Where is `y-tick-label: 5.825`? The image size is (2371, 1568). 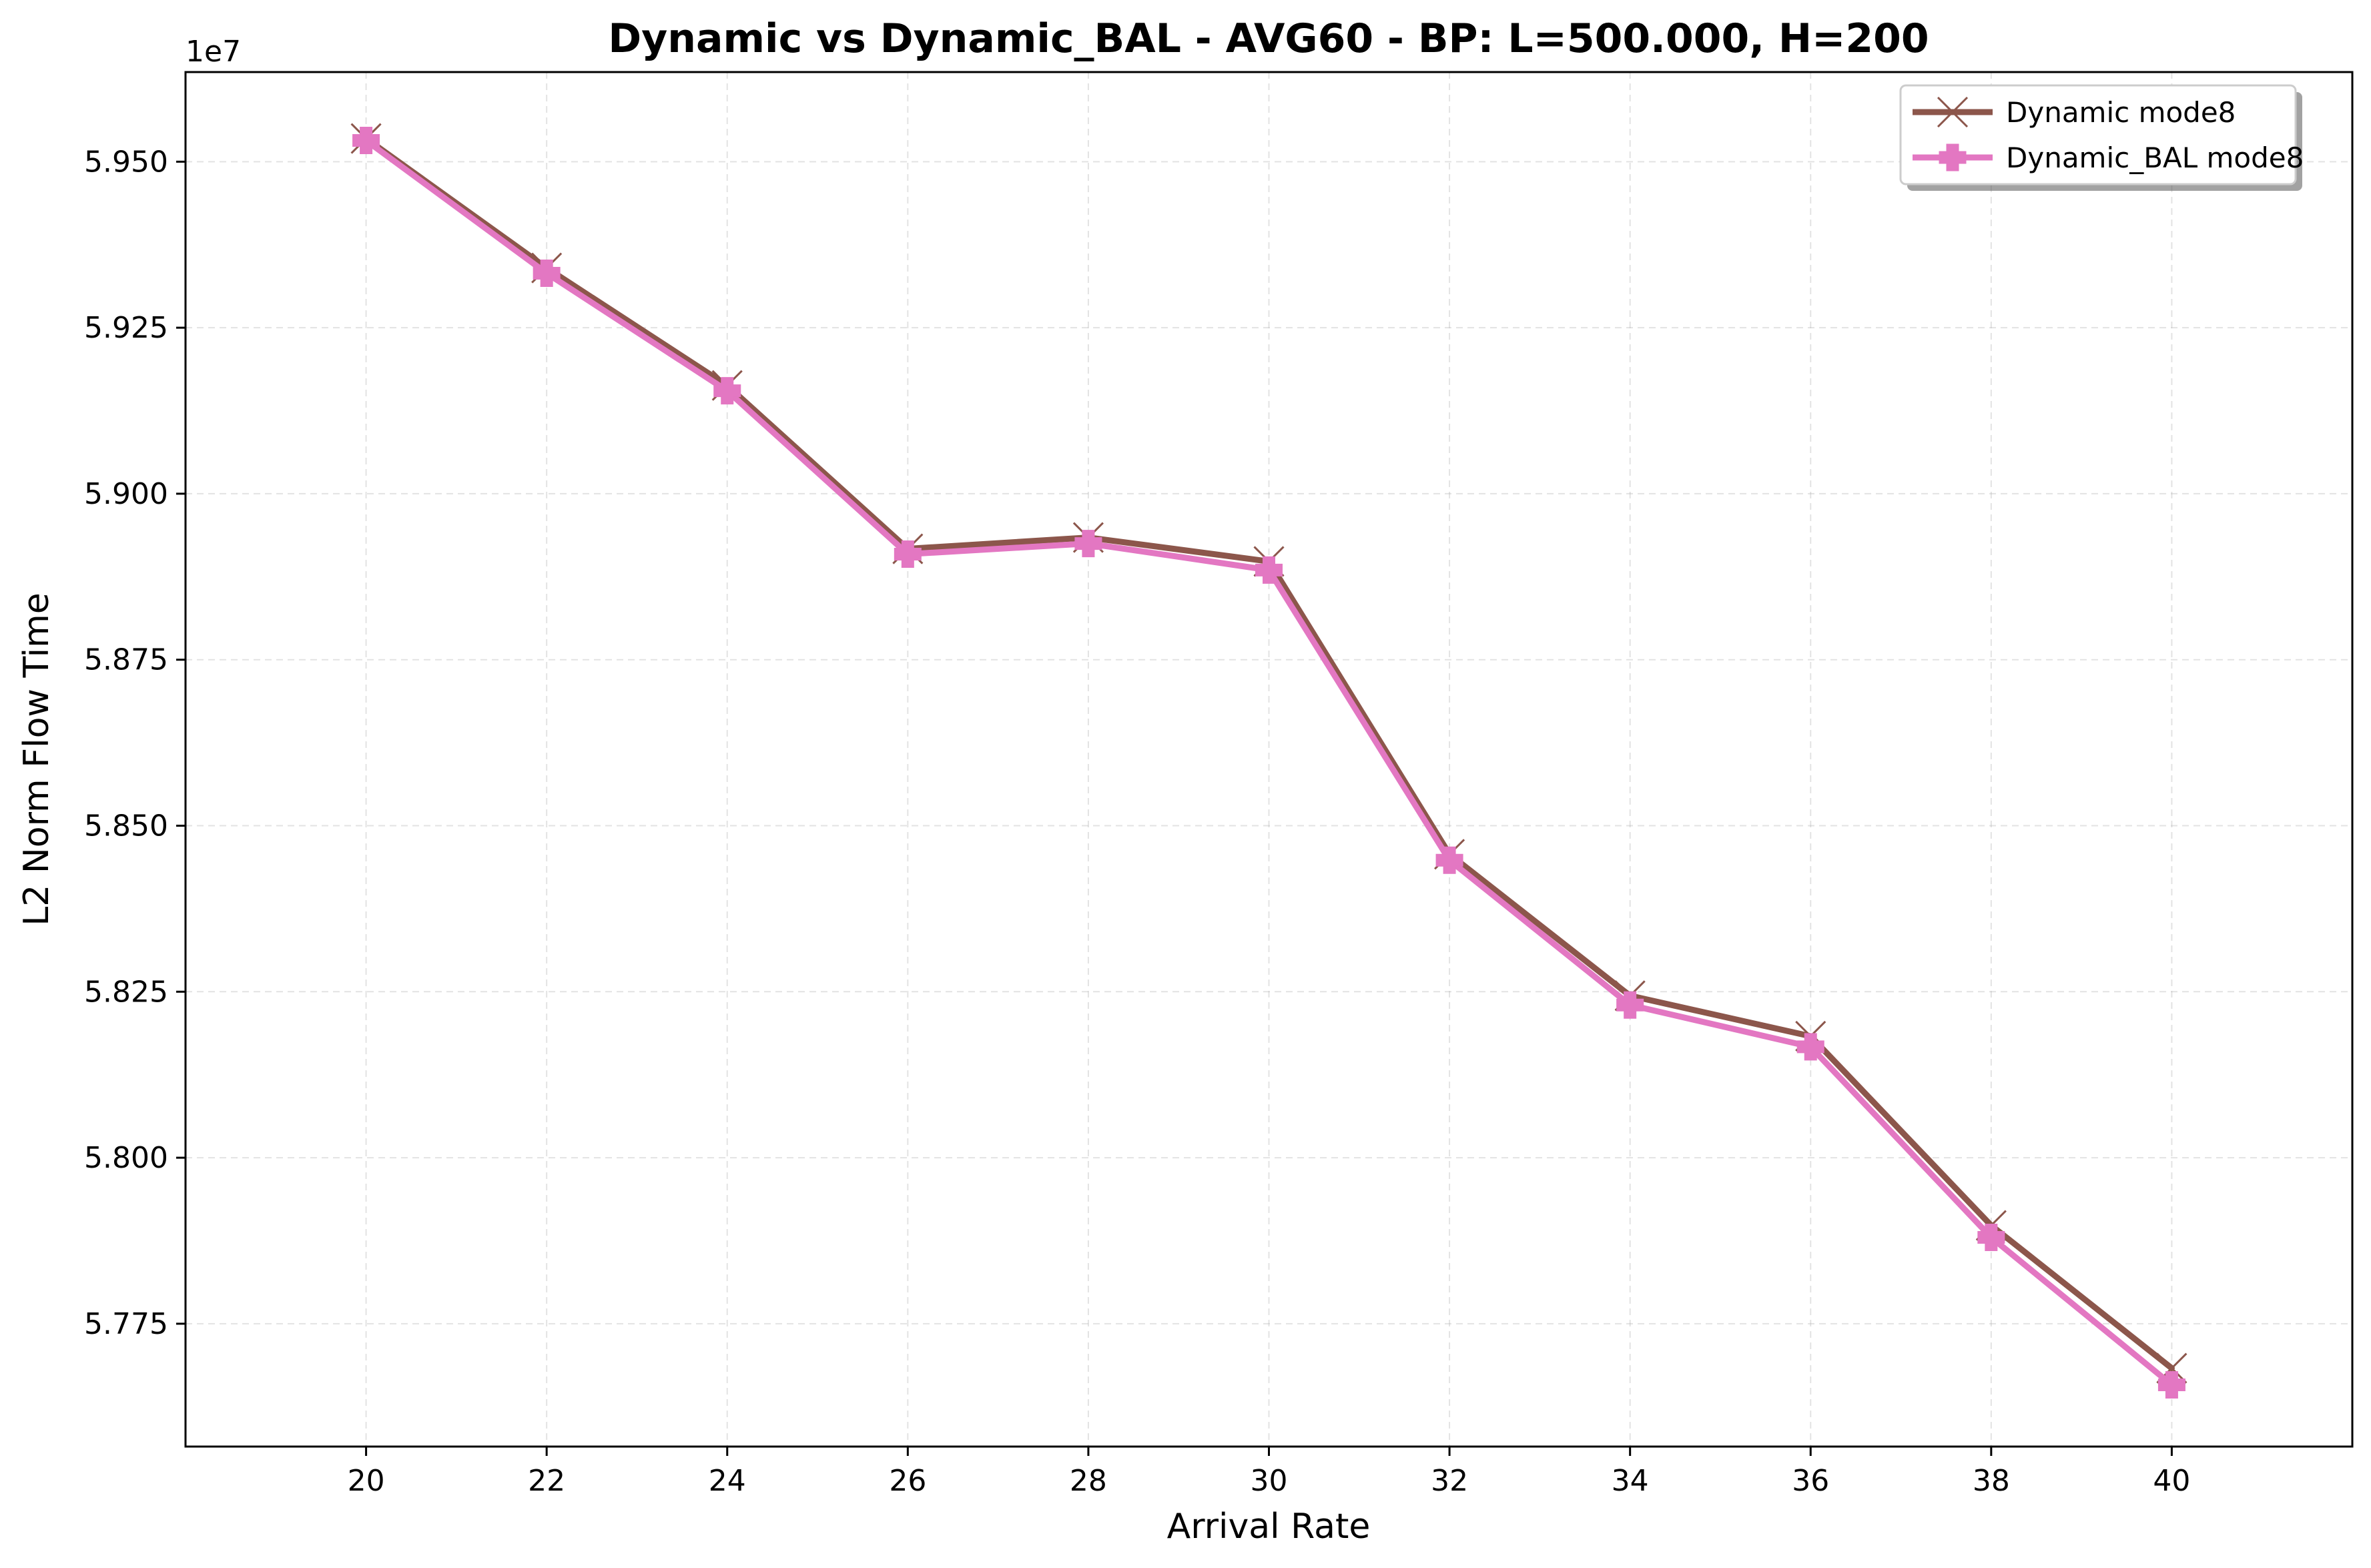 y-tick-label: 5.825 is located at coordinates (126, 992).